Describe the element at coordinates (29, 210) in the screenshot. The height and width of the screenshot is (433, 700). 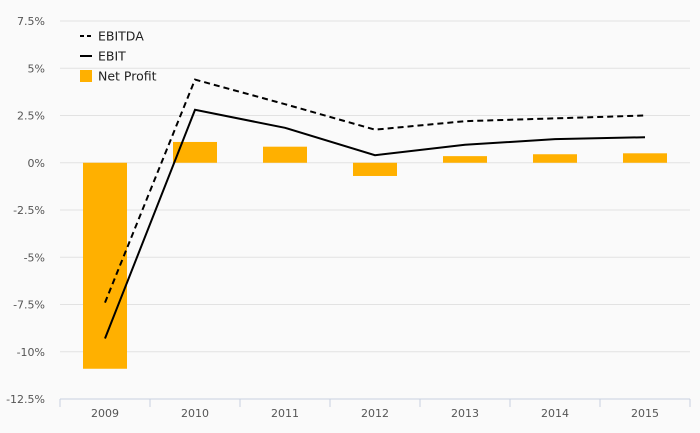
I see `y-tick-label: -2.5%` at that location.